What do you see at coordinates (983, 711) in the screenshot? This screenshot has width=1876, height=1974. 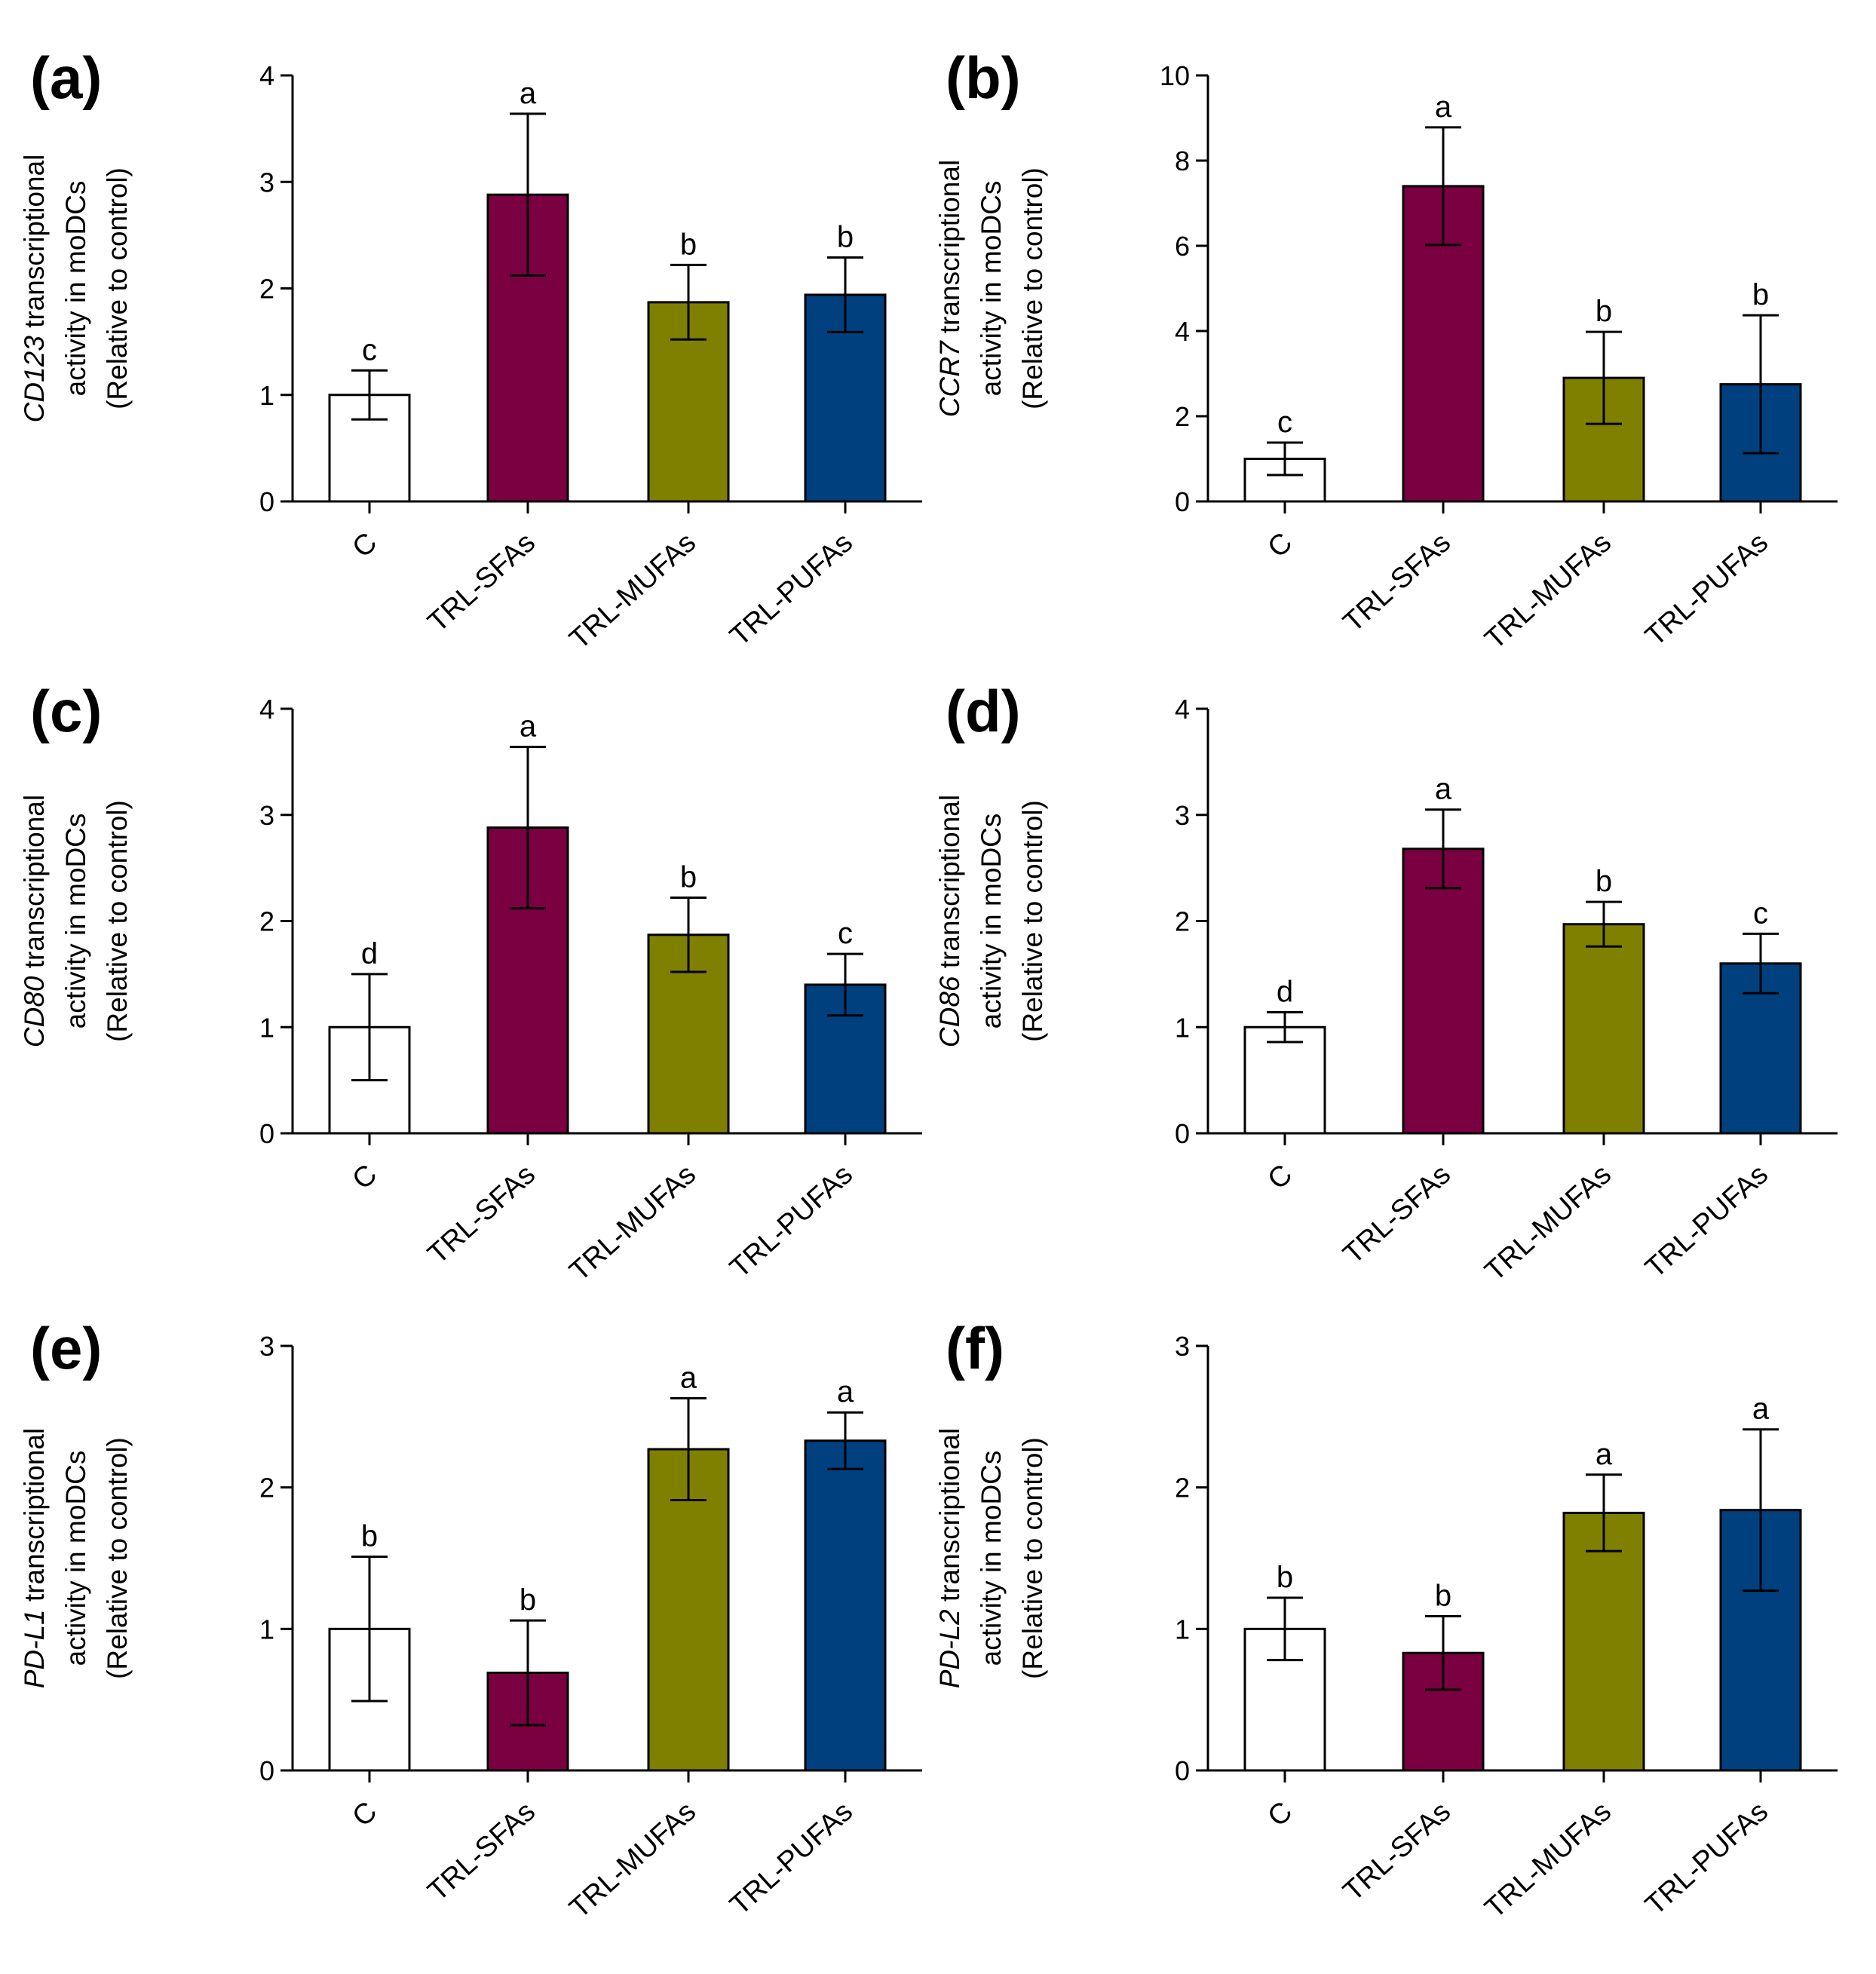 I see `panel-label: (d)` at bounding box center [983, 711].